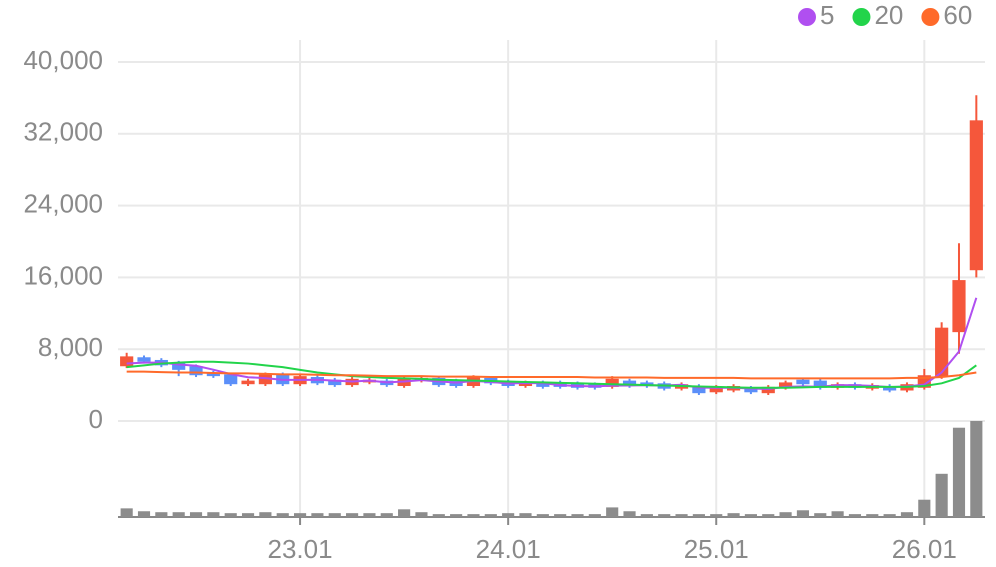 This screenshot has height=567, width=996. I want to click on legend-label: 5, so click(827, 15).